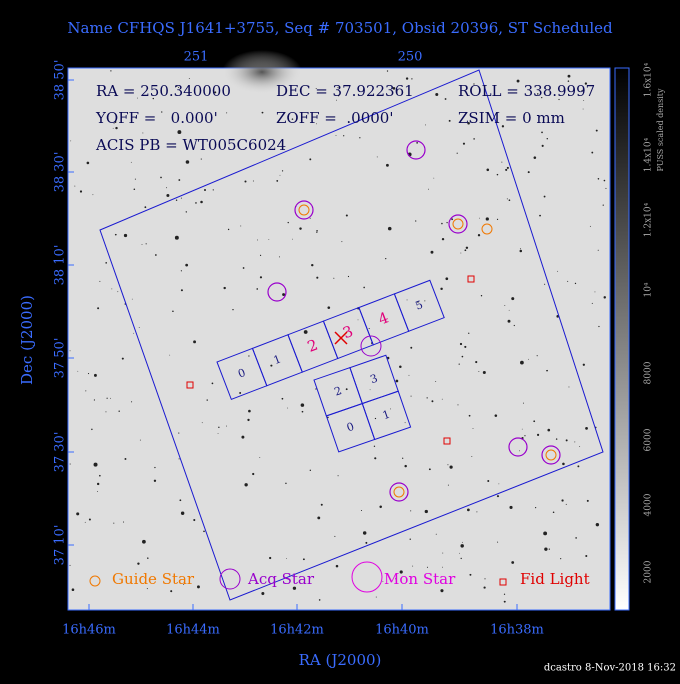  I want to click on ccd-label: 2, so click(338, 391).